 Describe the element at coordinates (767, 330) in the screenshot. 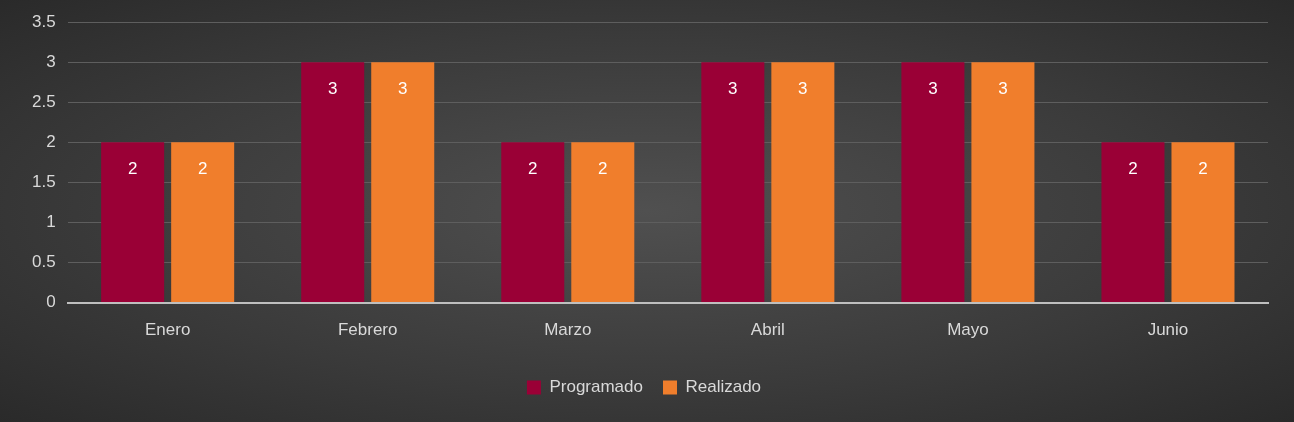

I see `x-tick-label: Abril` at that location.